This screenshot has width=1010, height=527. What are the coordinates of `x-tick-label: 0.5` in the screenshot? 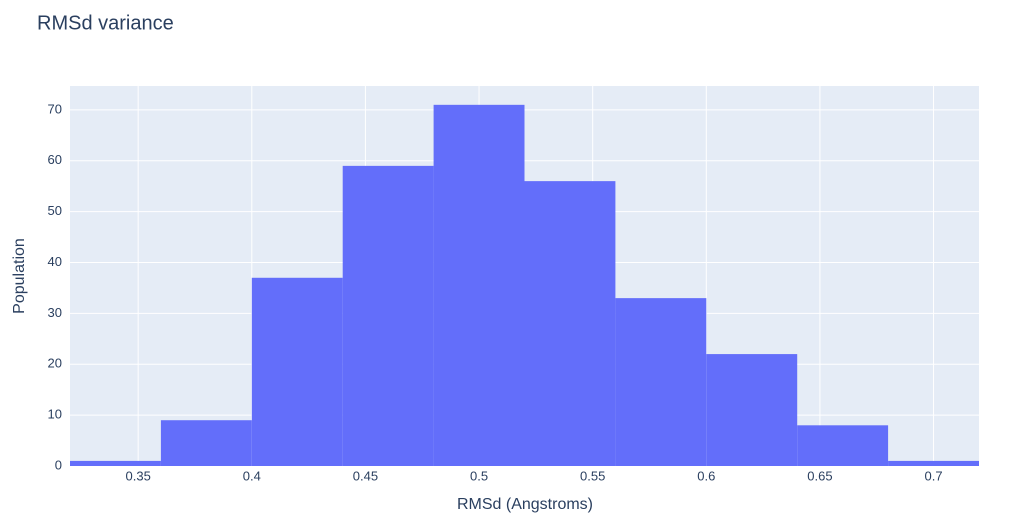 It's located at (479, 475).